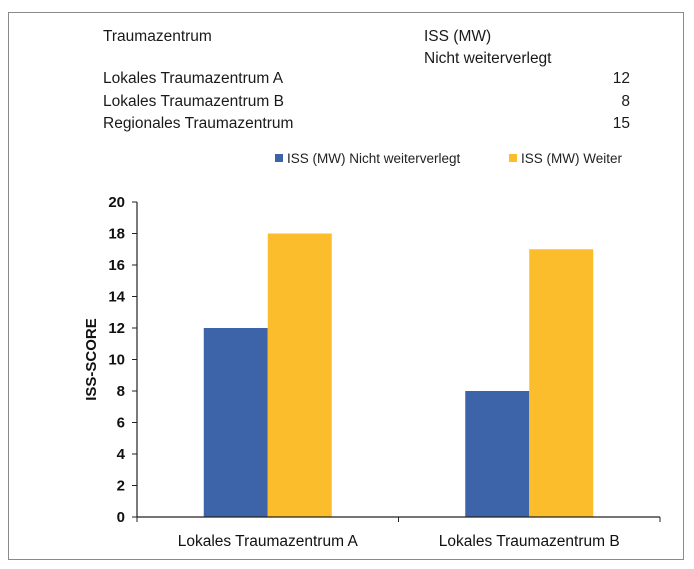 This screenshot has width=694, height=569. I want to click on x-tick-label: Lokales Traumazentrum A, so click(268, 541).